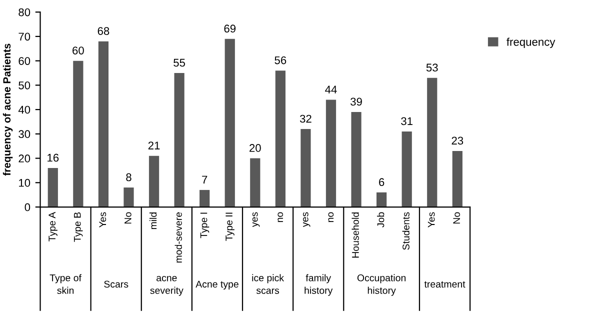  I want to click on data-label: 21, so click(154, 146).